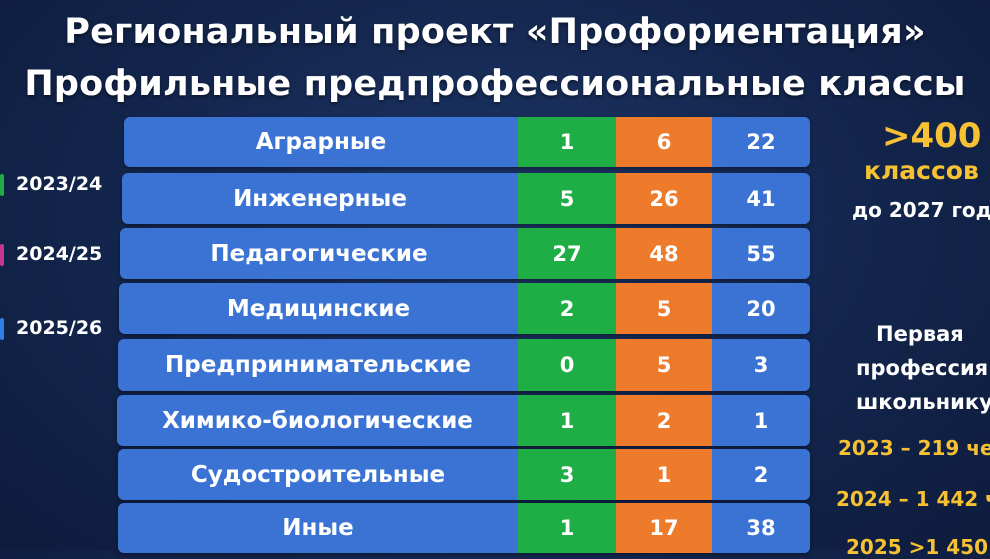  Describe the element at coordinates (761, 198) in the screenshot. I see `cell-2025: 41` at that location.